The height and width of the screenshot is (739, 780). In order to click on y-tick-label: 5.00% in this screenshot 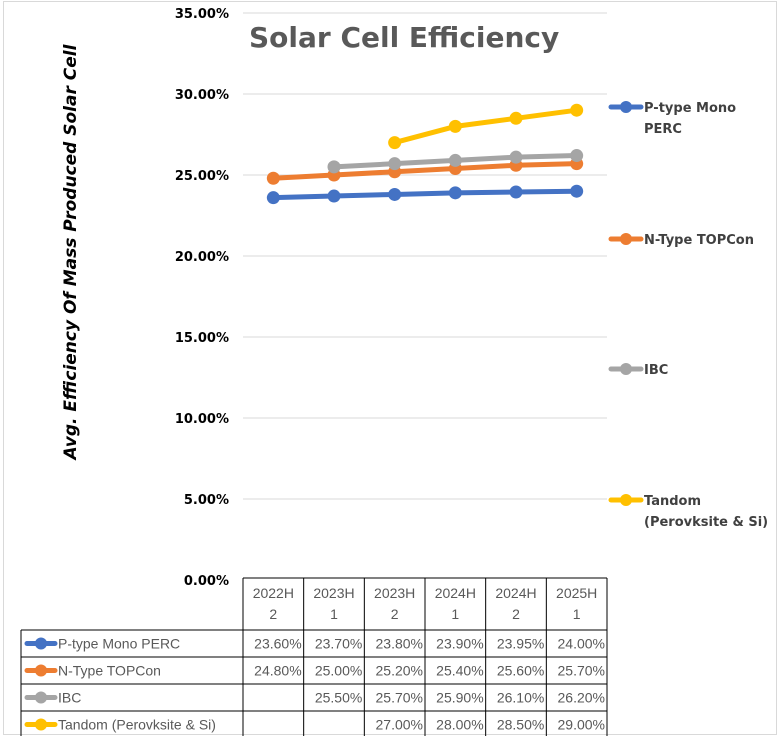, I will do `click(206, 500)`.